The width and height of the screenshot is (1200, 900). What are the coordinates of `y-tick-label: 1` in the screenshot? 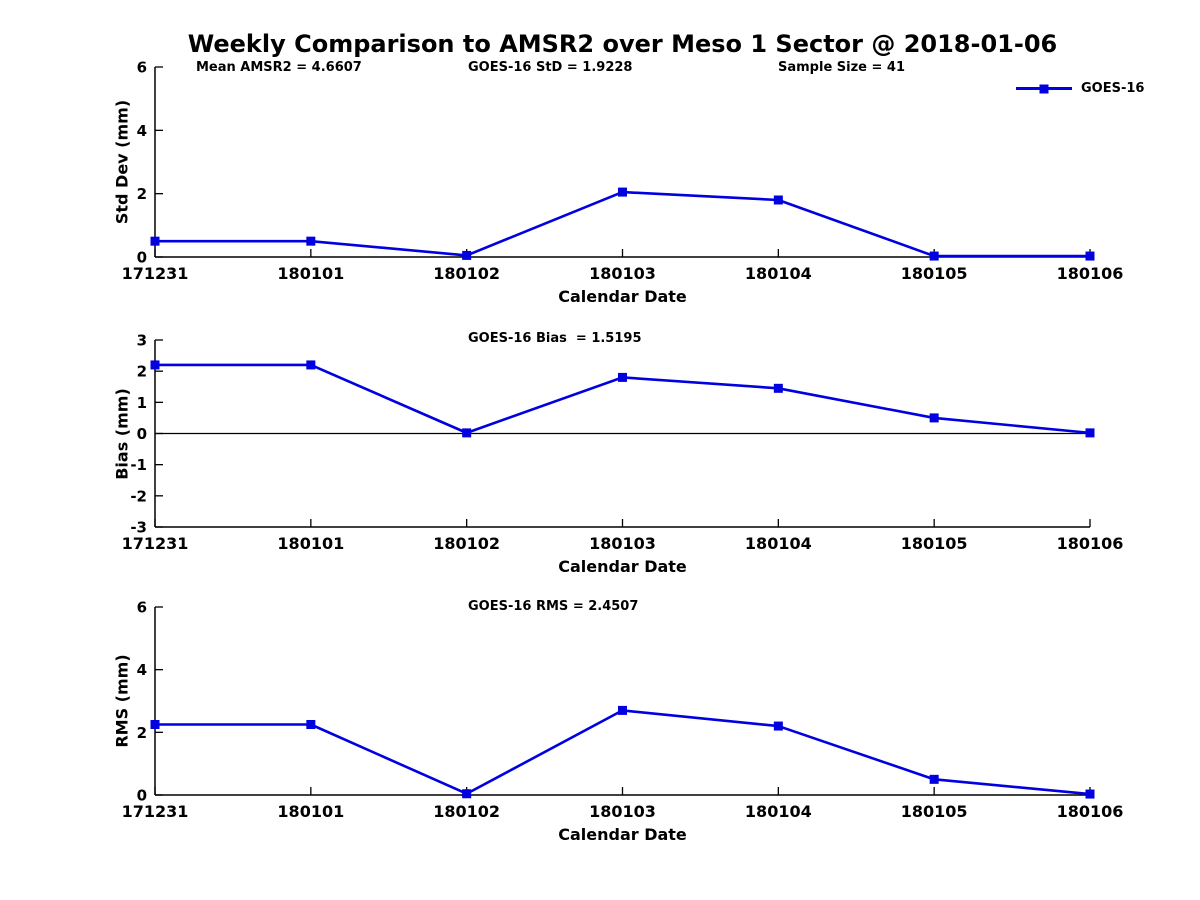 It's located at (142, 403).